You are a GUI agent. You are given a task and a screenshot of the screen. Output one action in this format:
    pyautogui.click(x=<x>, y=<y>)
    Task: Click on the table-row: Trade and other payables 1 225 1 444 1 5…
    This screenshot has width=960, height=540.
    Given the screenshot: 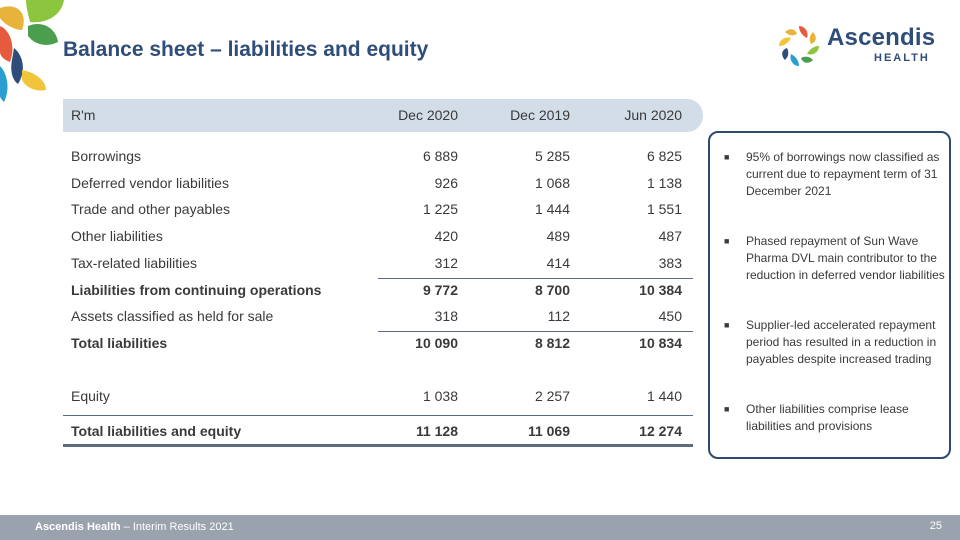 What is the action you would take?
    pyautogui.click(x=378, y=212)
    